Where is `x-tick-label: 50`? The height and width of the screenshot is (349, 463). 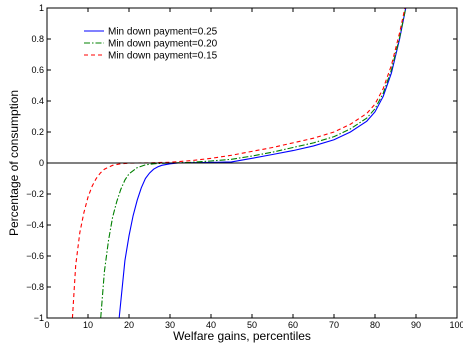
x-tick-label: 50 is located at coordinates (252, 325).